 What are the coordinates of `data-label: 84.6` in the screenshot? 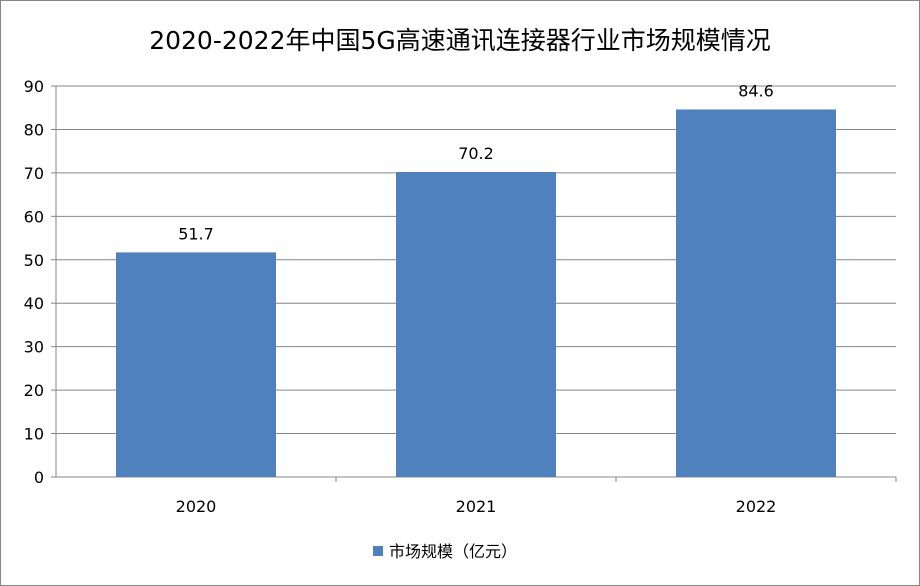 It's located at (756, 90).